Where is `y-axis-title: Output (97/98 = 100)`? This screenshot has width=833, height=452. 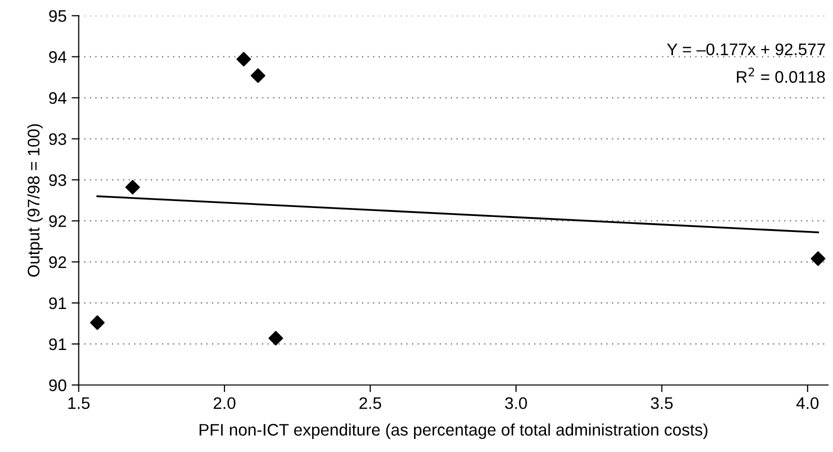 y-axis-title: Output (97/98 = 100) is located at coordinates (35, 200).